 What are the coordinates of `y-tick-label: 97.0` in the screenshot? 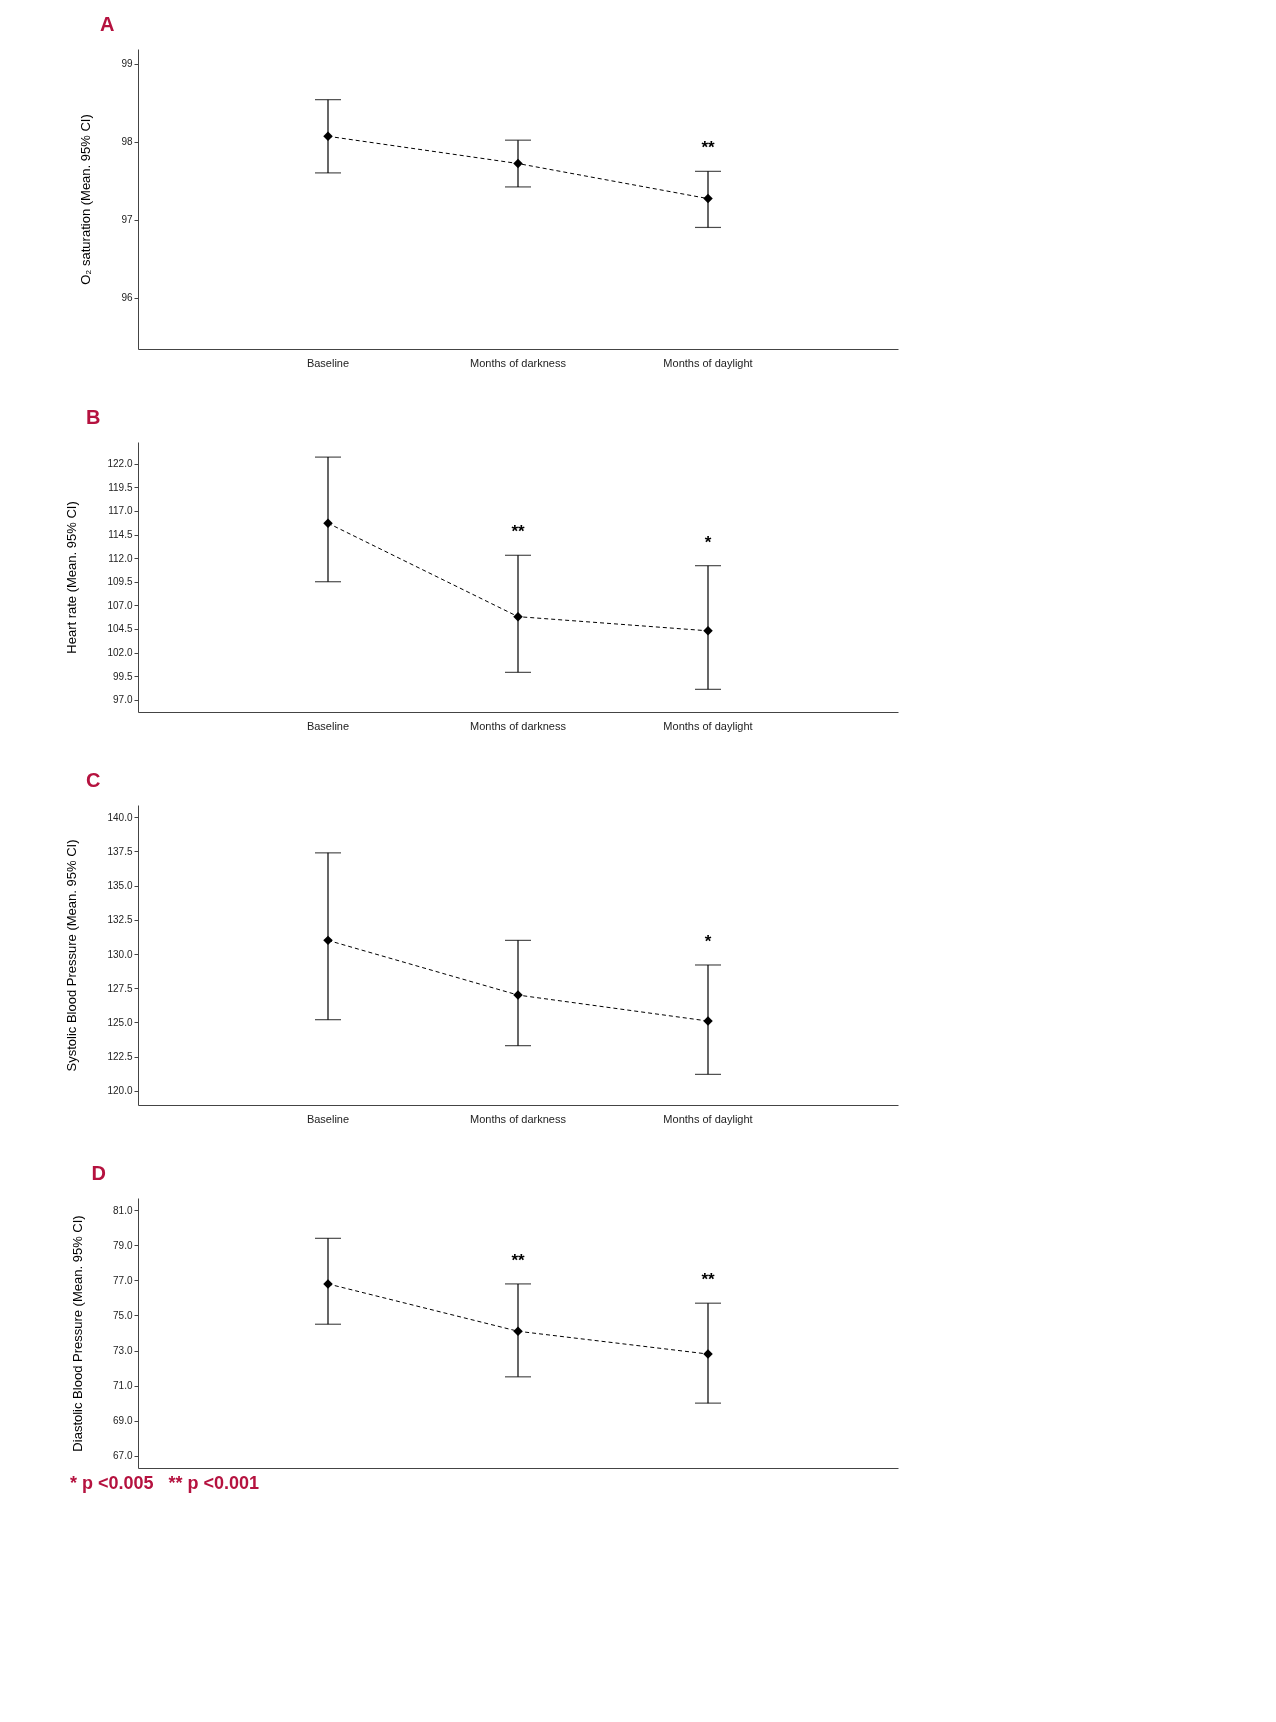 It's located at (123, 700).